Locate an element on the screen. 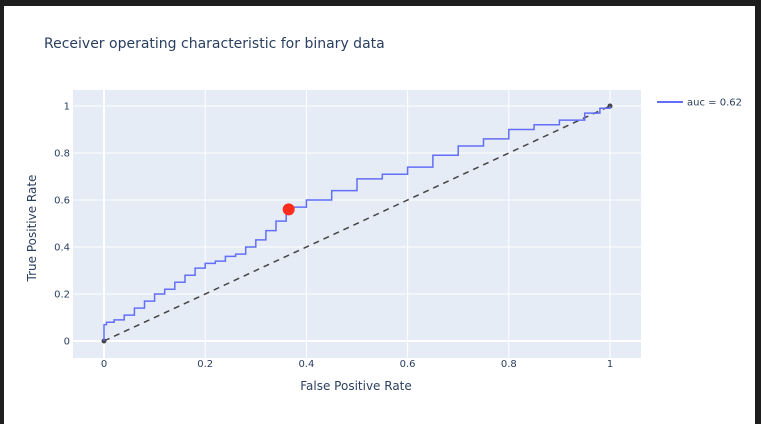 The image size is (761, 424). y-tick-label: 1 is located at coordinates (67, 107).